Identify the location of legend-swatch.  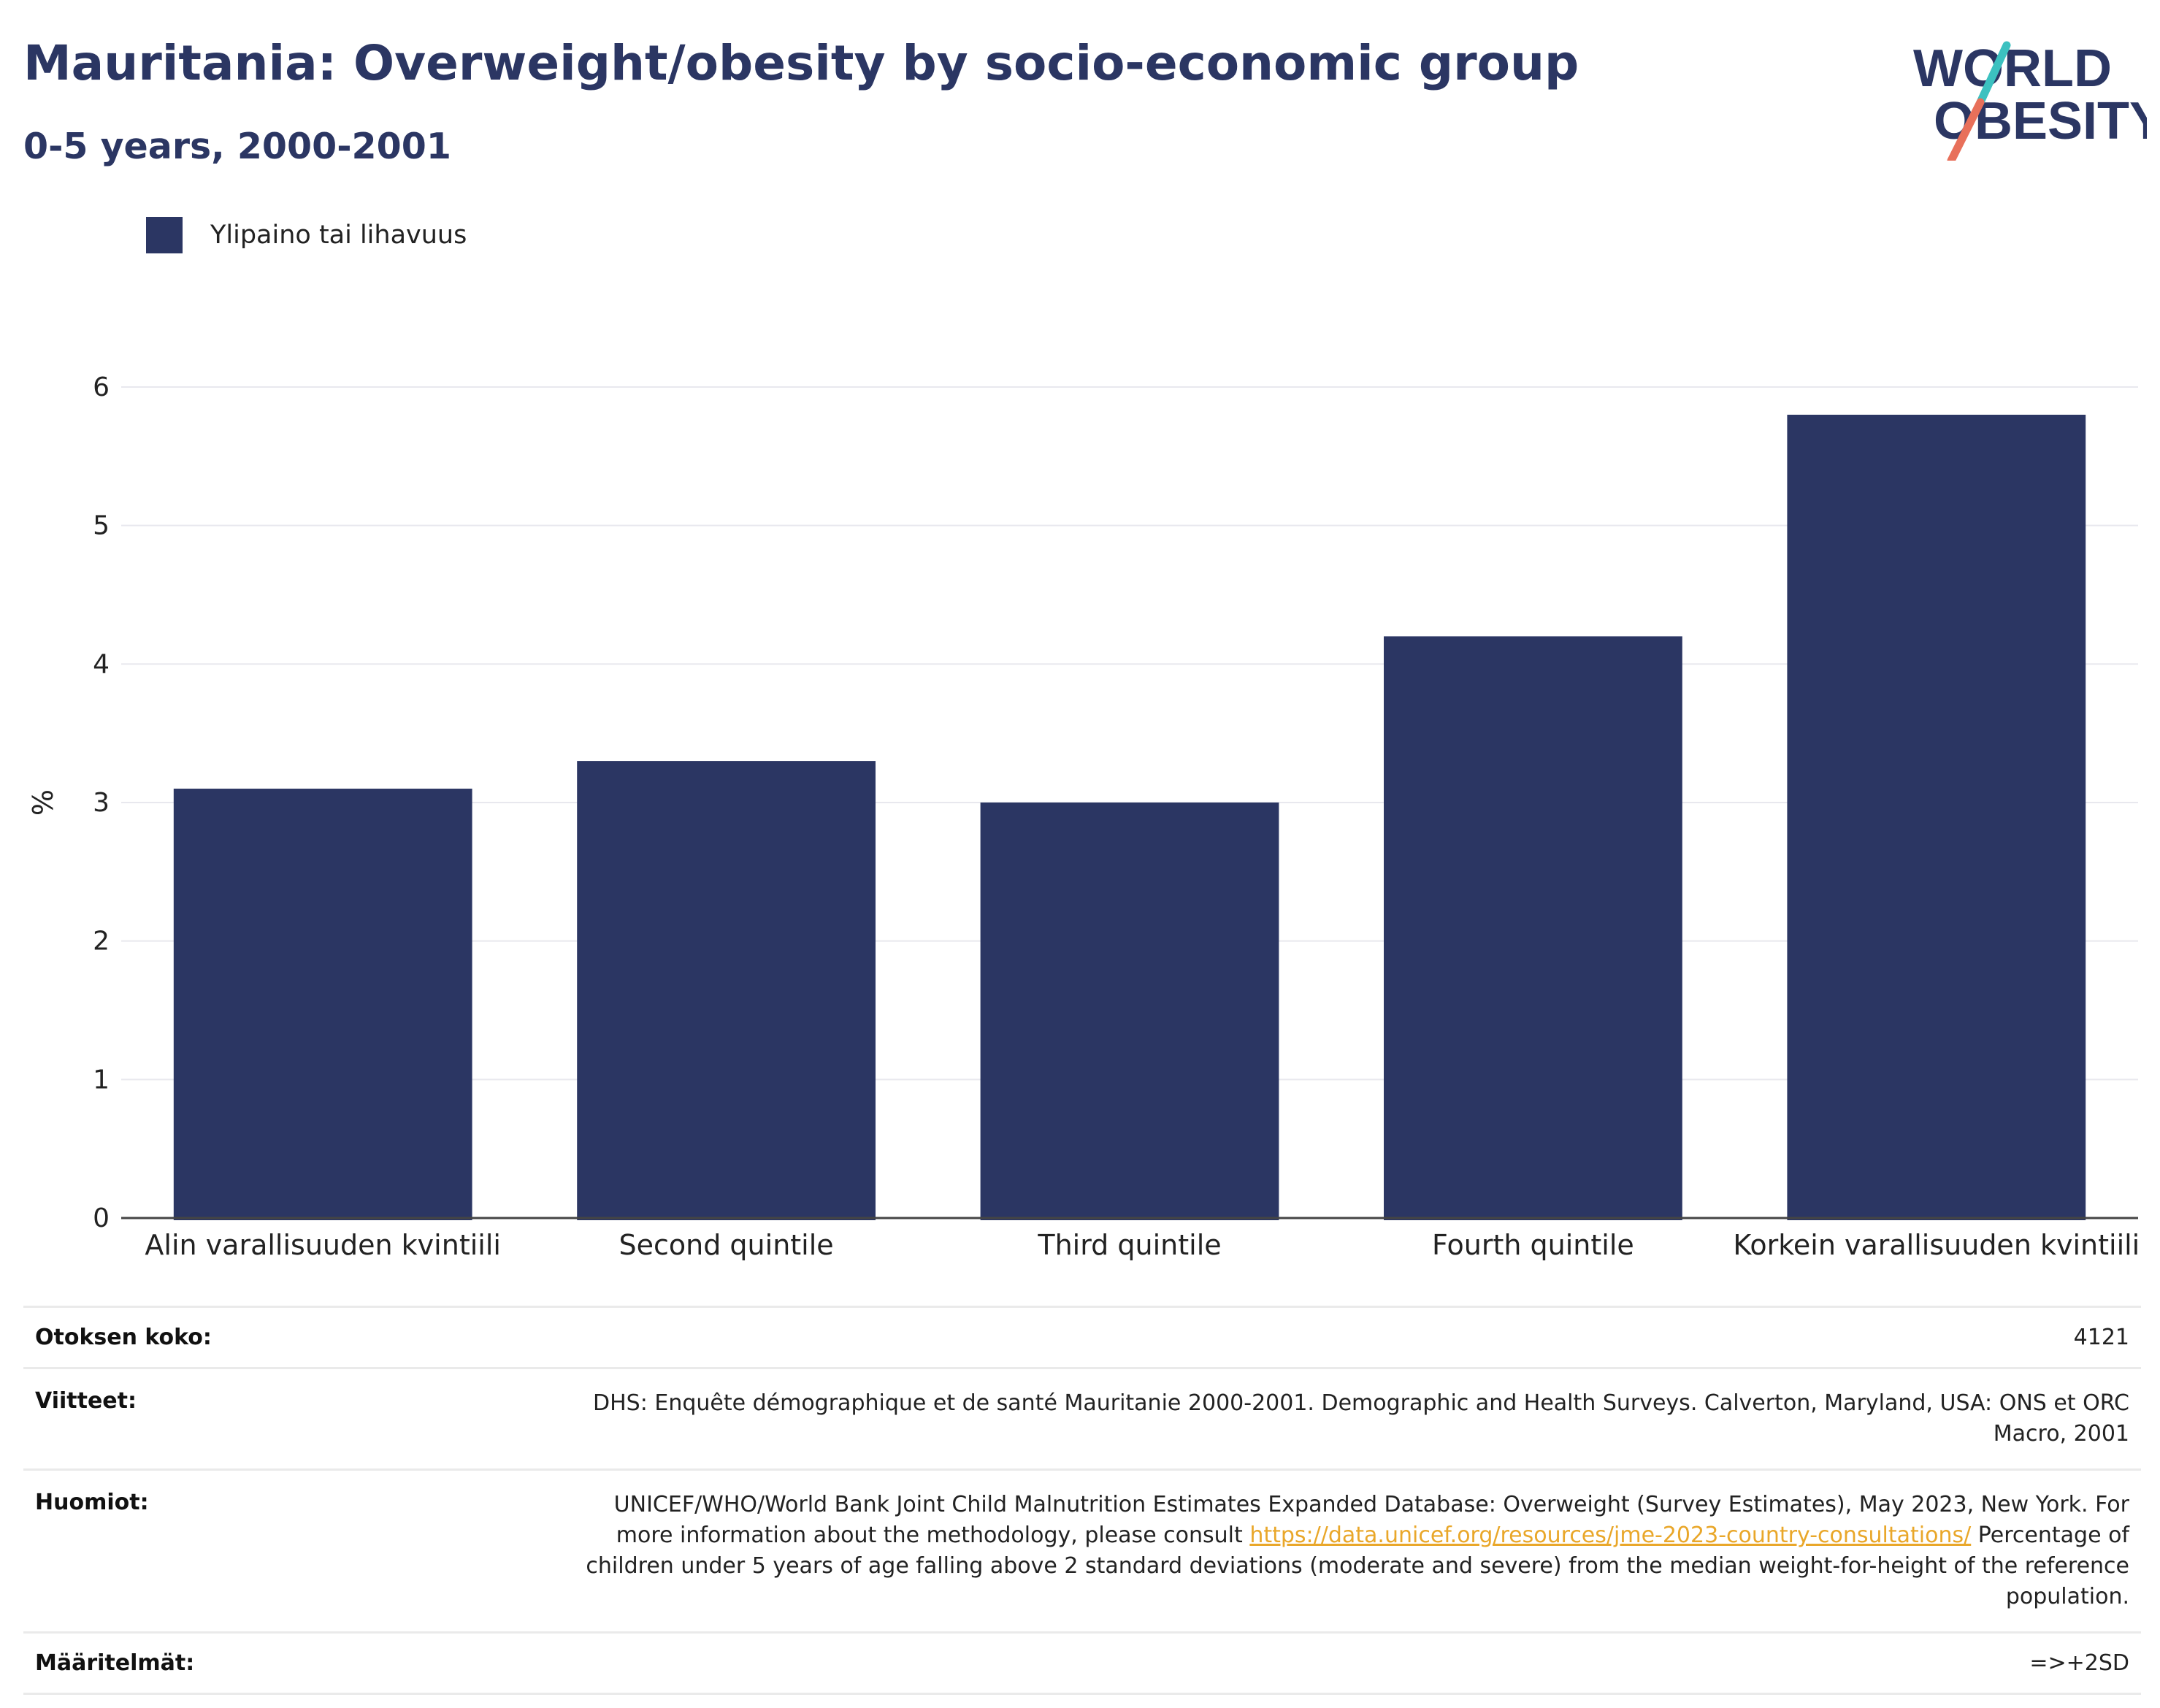
(164, 235).